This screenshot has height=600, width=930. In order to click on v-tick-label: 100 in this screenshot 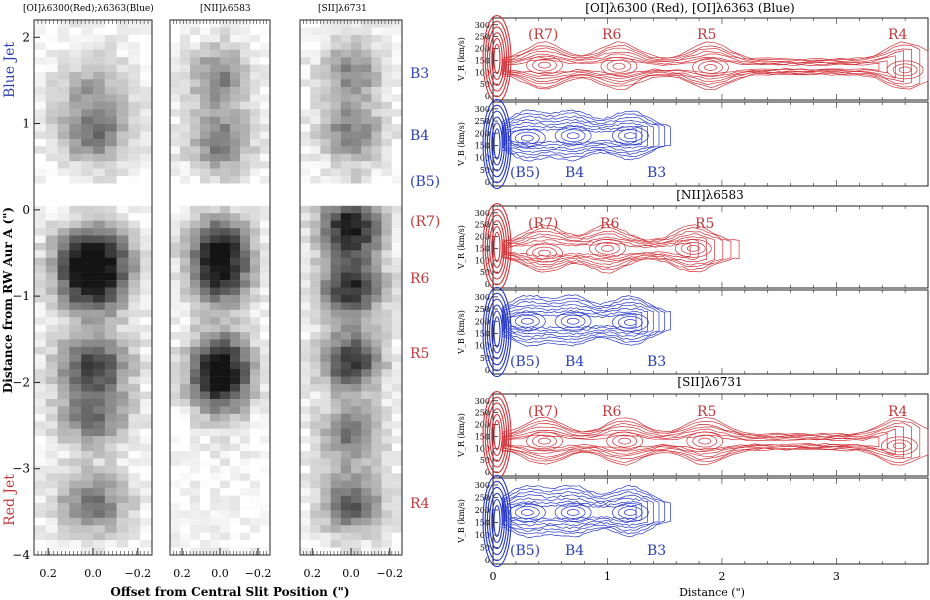, I will do `click(482, 448)`.